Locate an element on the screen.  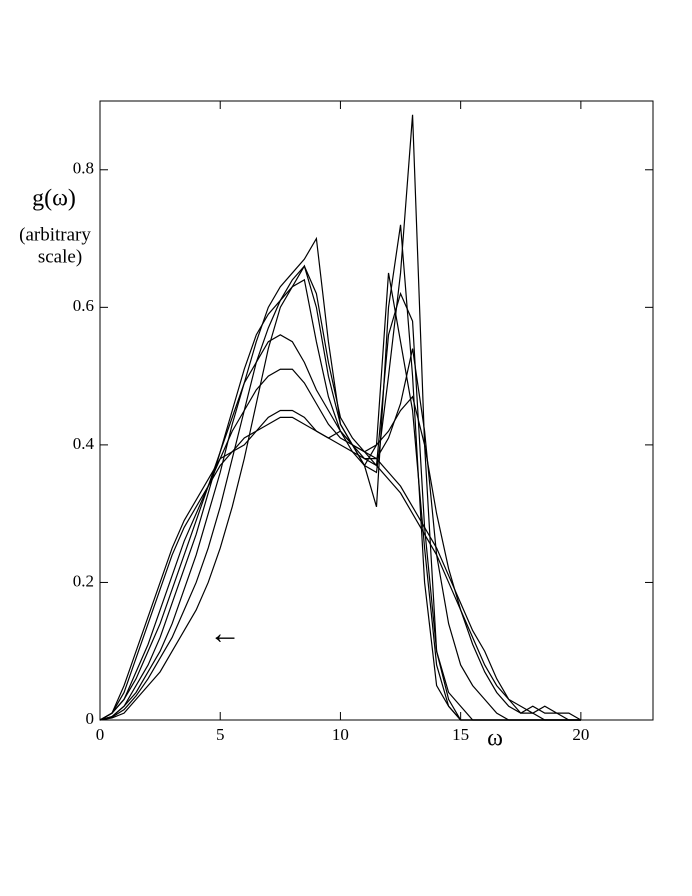
x-tick-label: 5 is located at coordinates (220, 734).